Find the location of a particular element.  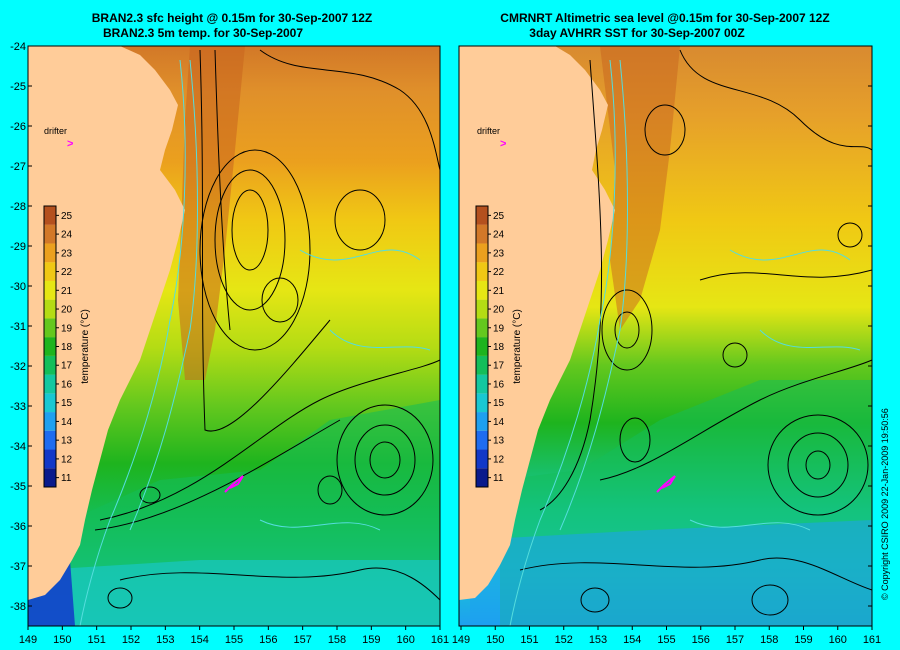

left-coast-blue is located at coordinates (51, 593).